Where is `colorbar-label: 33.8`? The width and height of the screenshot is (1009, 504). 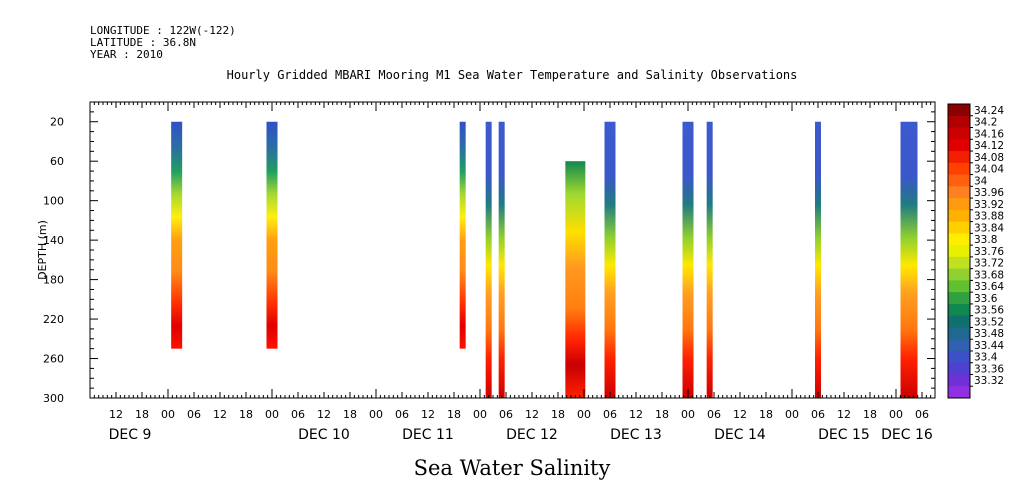 colorbar-label: 33.8 is located at coordinates (985, 240).